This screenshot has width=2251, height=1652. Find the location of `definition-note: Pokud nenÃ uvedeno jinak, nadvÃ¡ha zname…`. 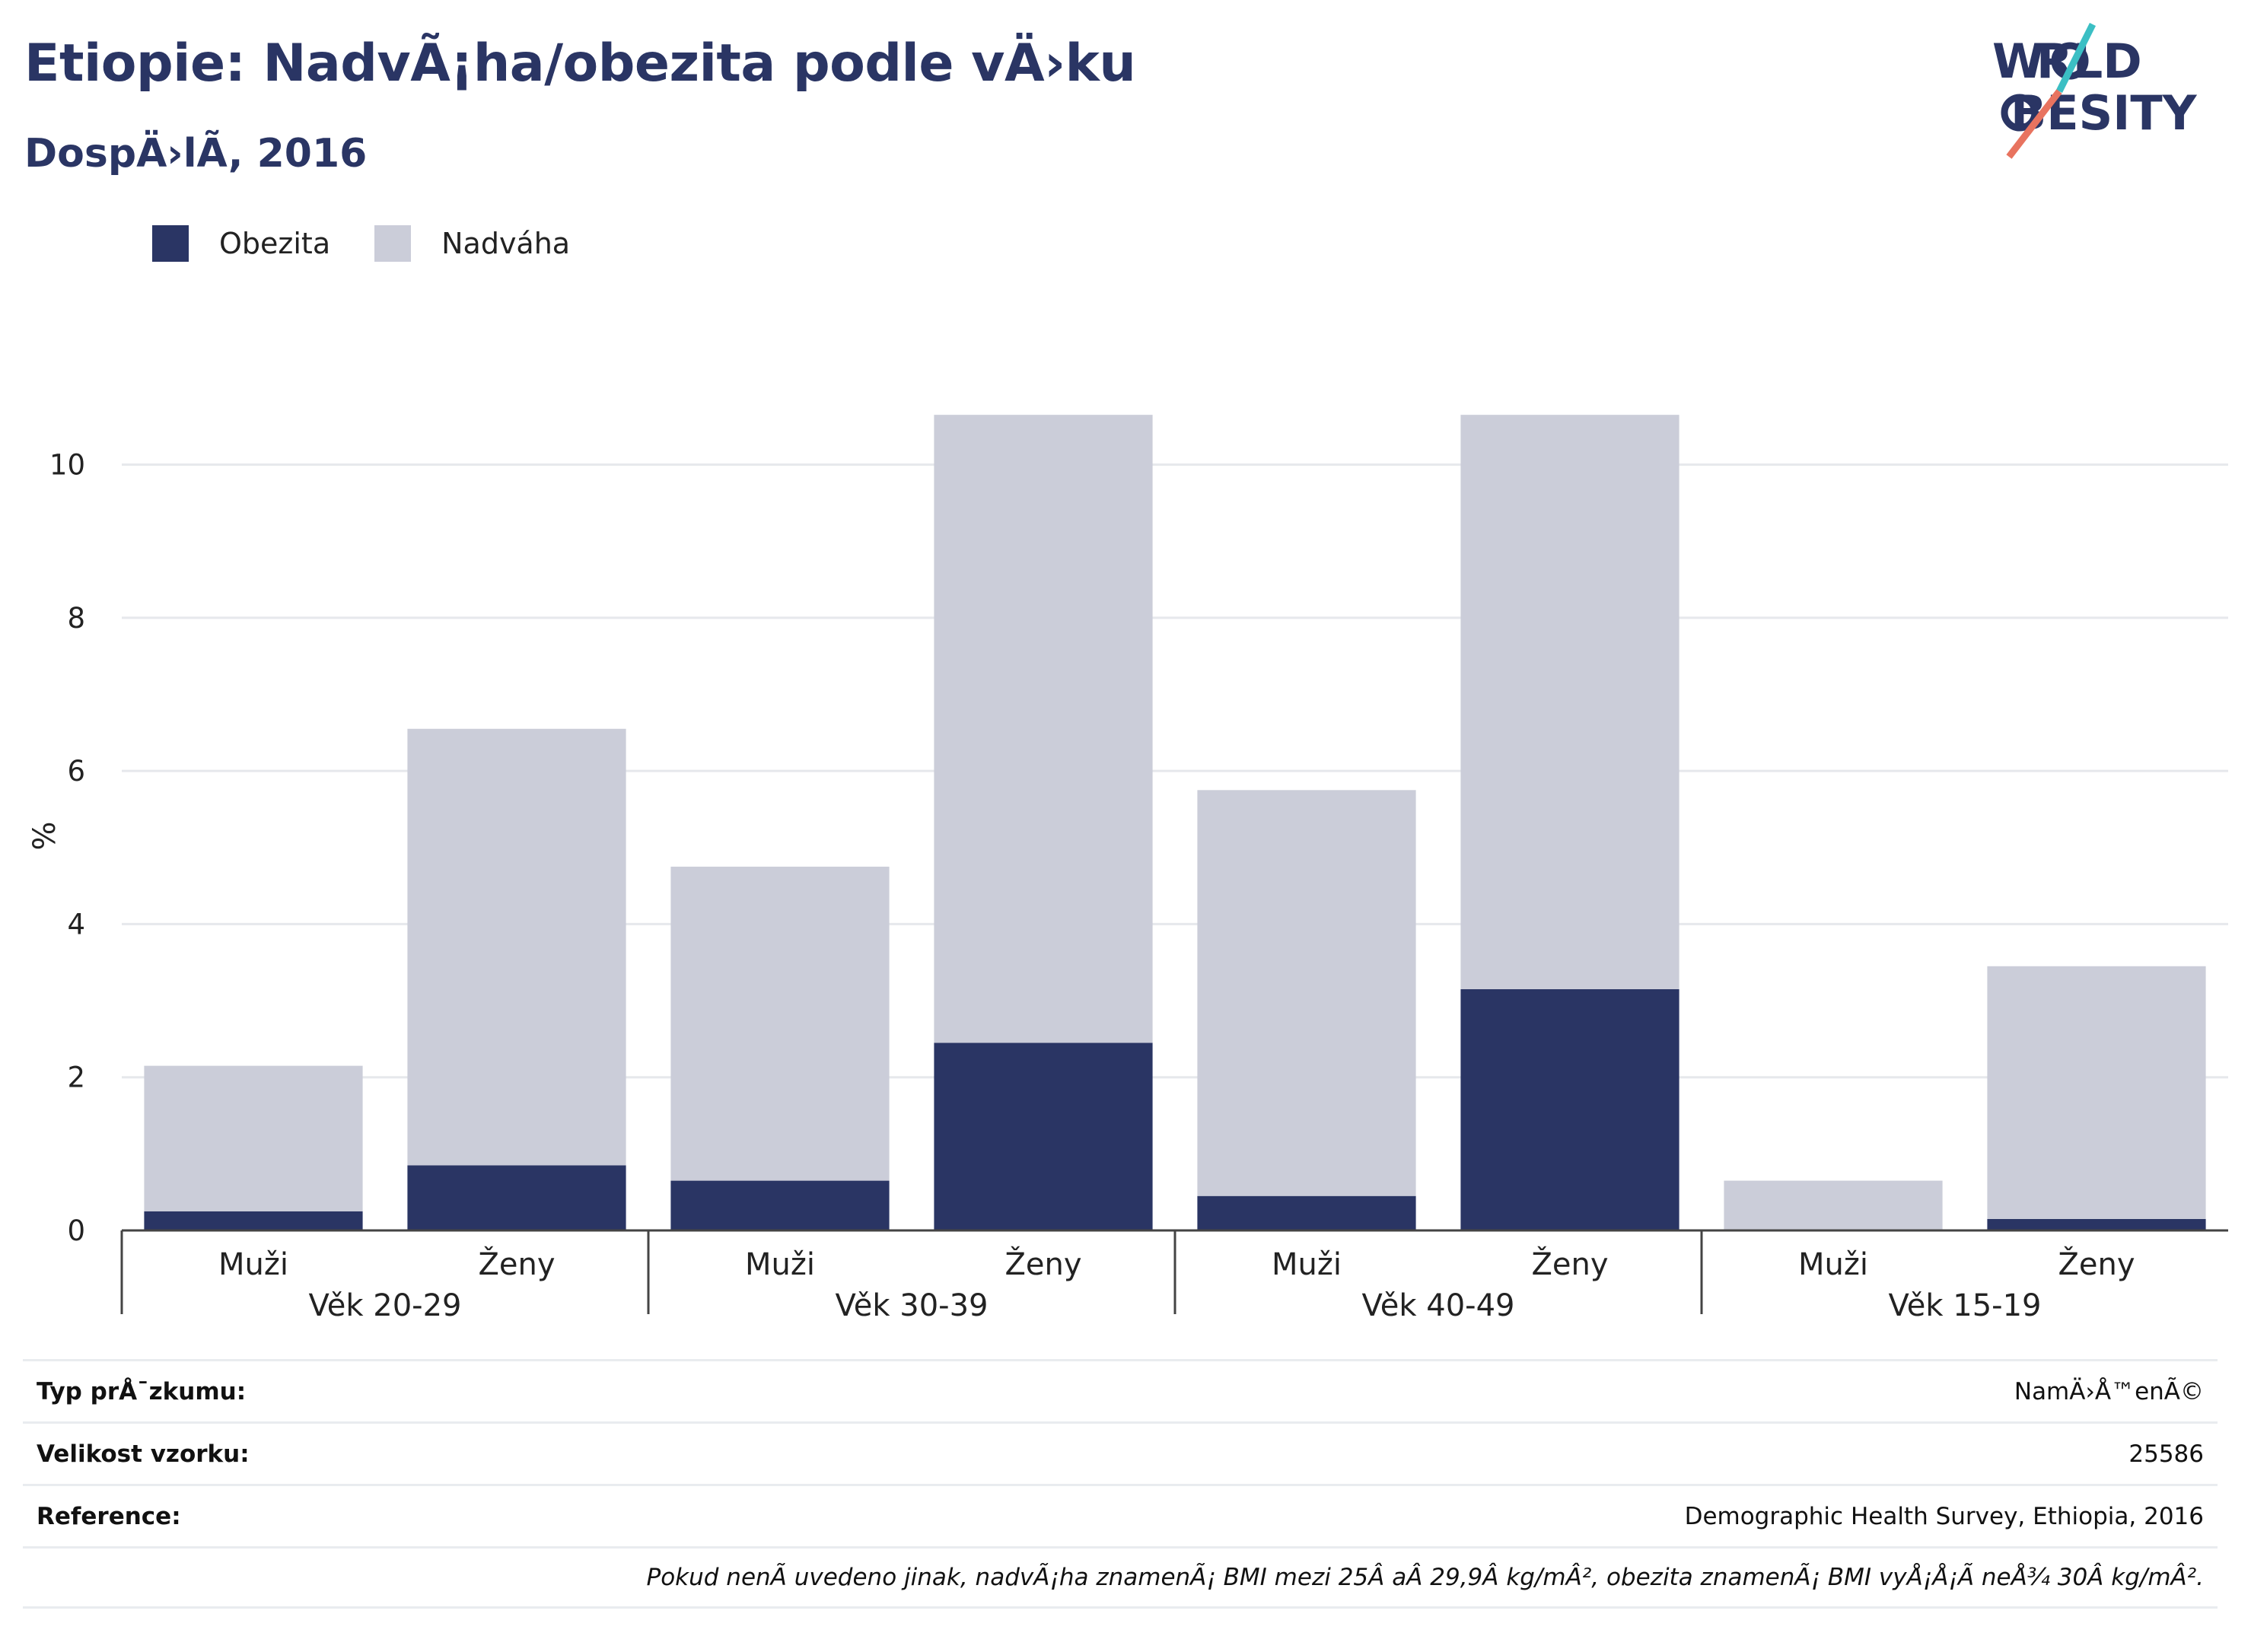

definition-note: Pokud nenÃ uvedeno jinak, nadvÃ¡ha zname… is located at coordinates (1425, 1577).